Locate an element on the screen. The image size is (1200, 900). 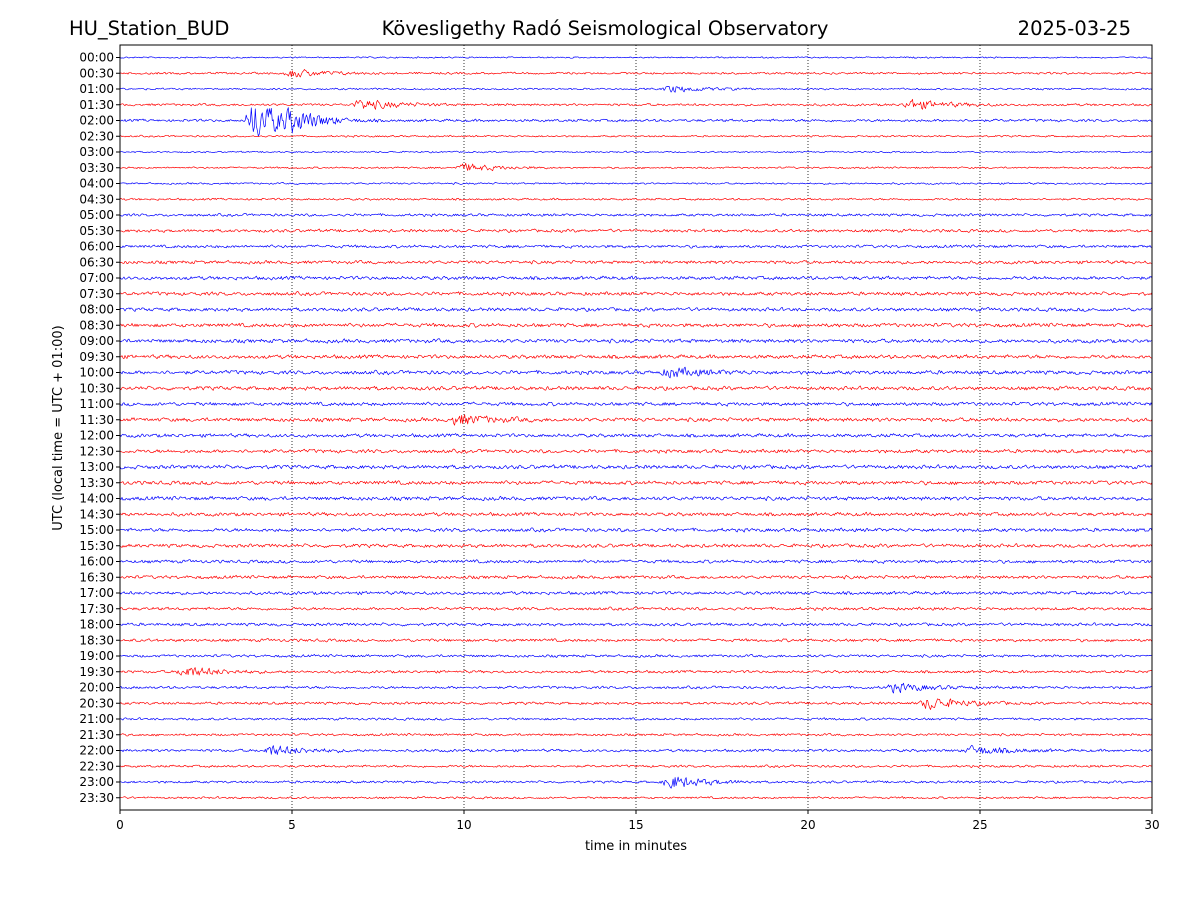
y-tick-label-08:00: 08:00 is located at coordinates (96, 310).